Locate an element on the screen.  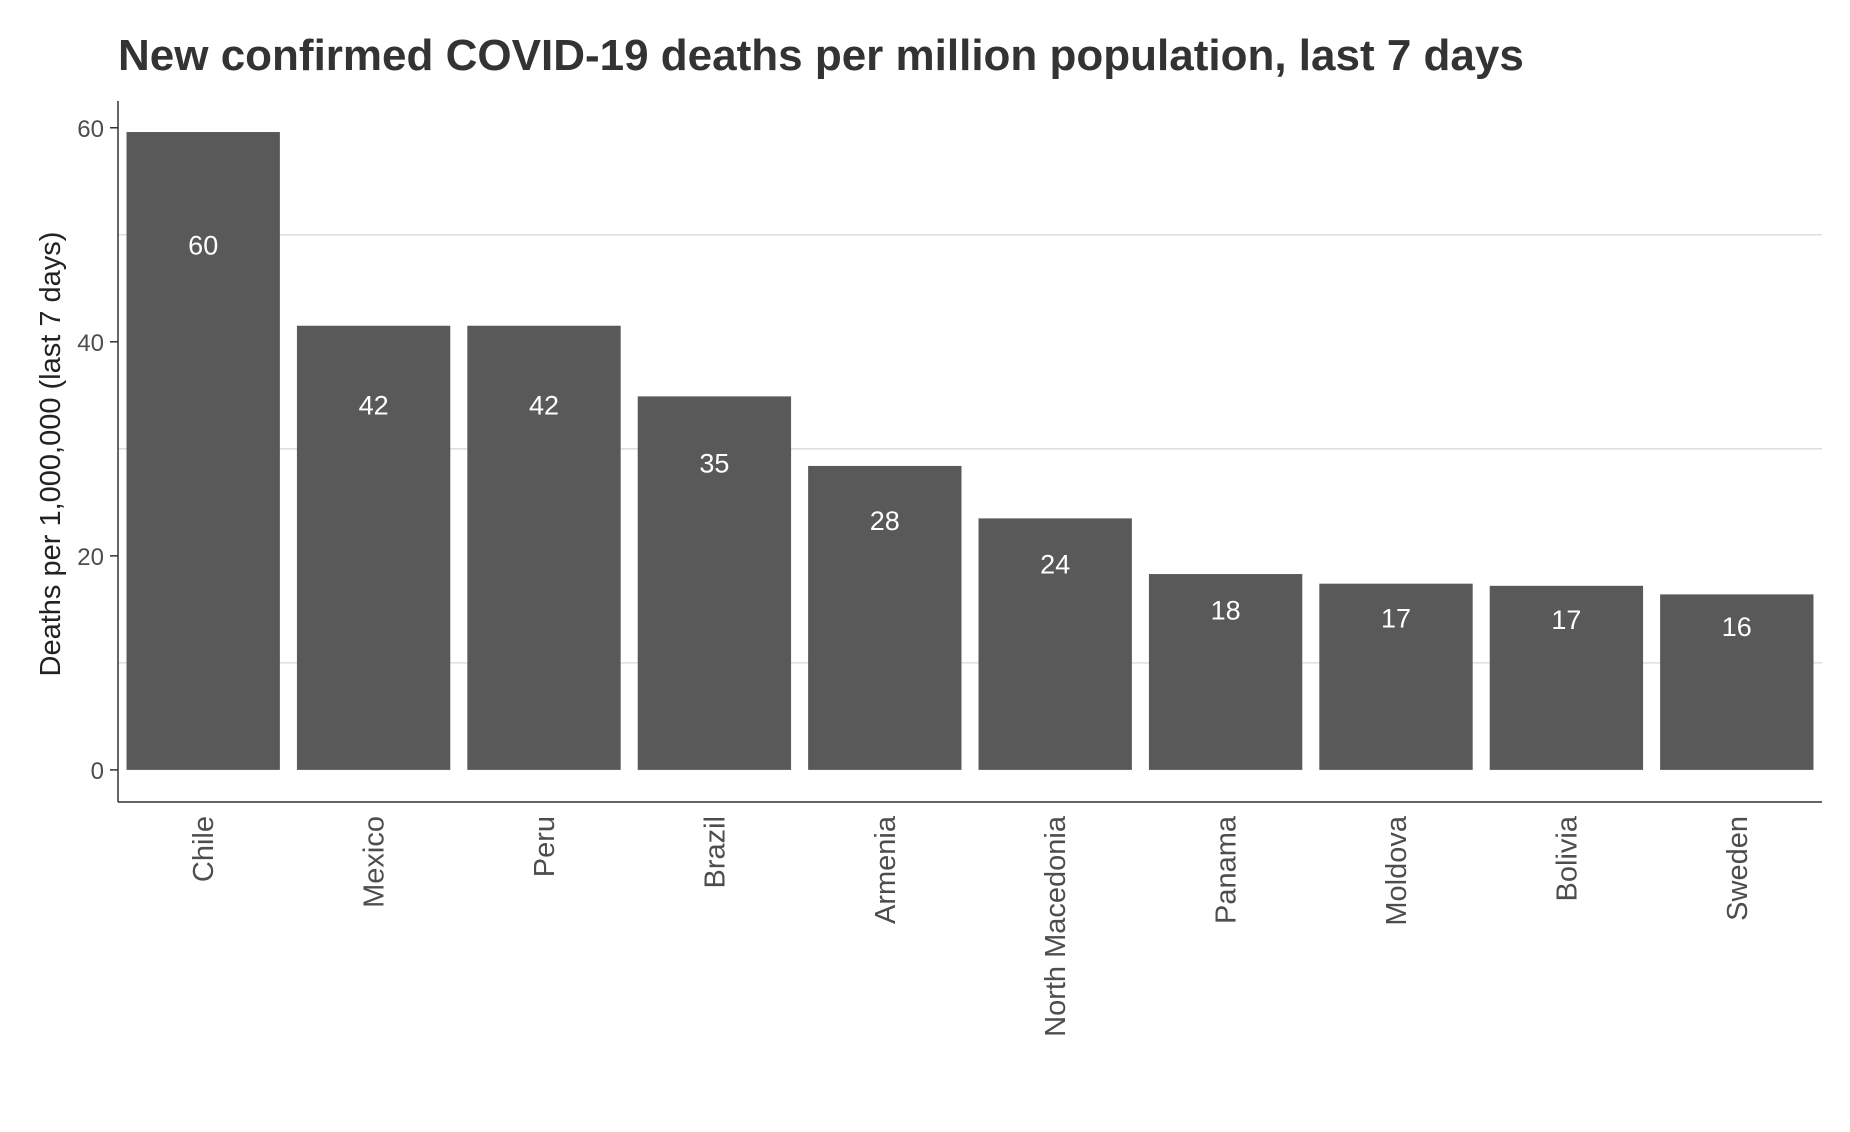
x-tick-label: Brazil is located at coordinates (715, 852).